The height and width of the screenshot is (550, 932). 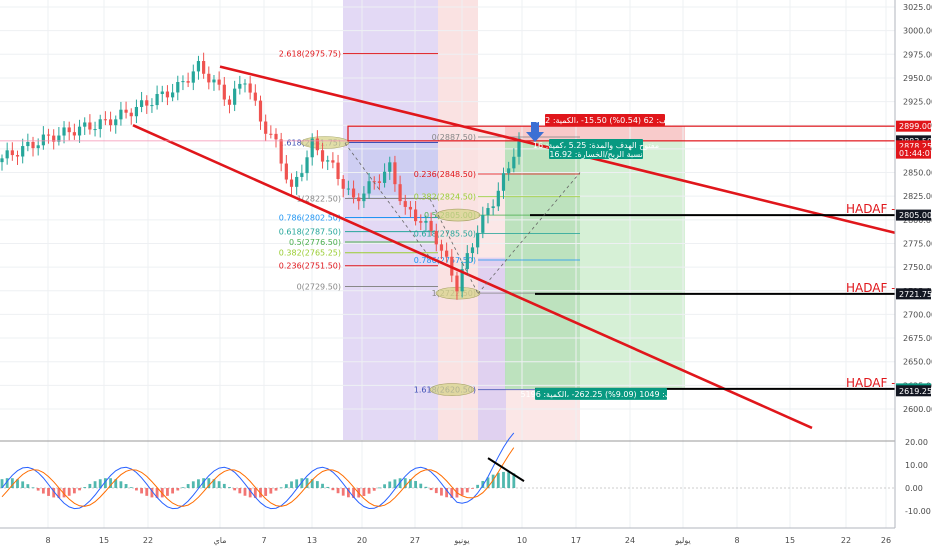 I want to click on price-tag: 2805.00, so click(x=915, y=215).